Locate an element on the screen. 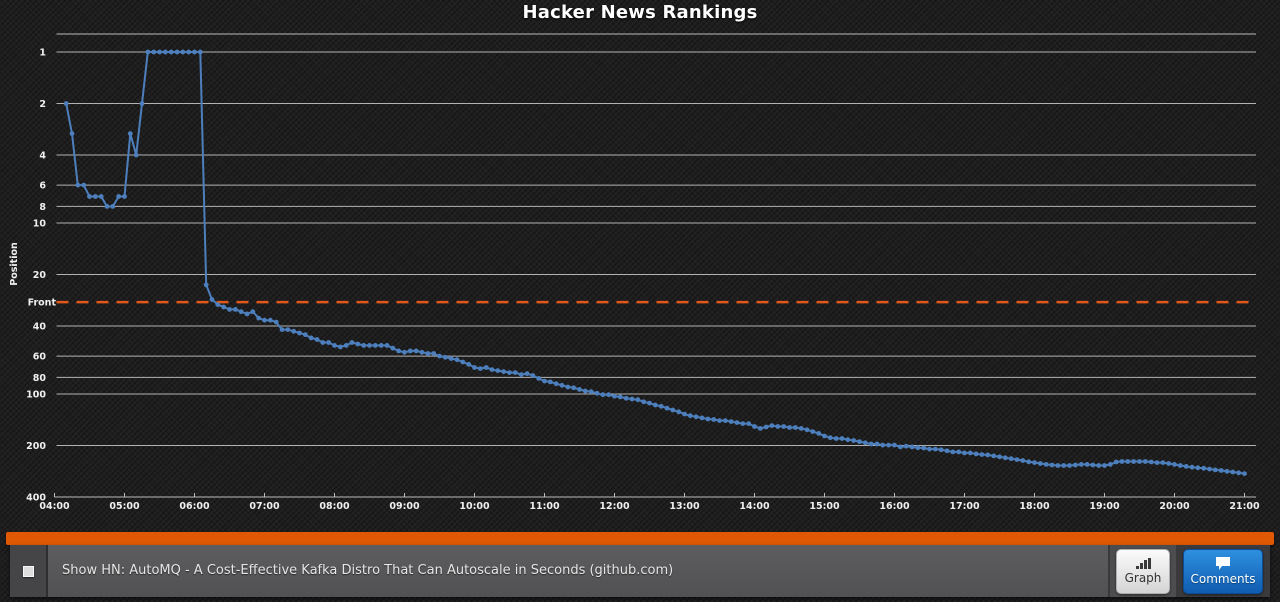 This screenshot has width=1280, height=602. story-checkbox is located at coordinates (28, 571).